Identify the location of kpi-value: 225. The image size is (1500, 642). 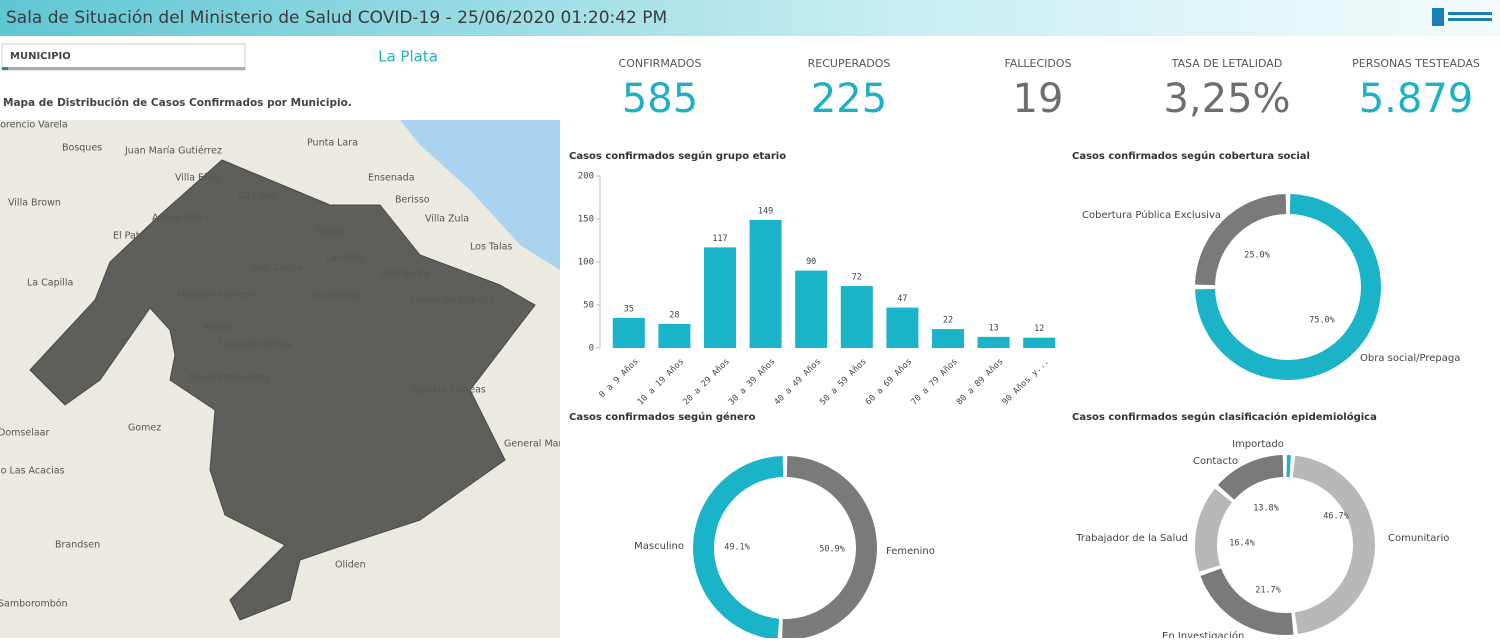
(849, 99).